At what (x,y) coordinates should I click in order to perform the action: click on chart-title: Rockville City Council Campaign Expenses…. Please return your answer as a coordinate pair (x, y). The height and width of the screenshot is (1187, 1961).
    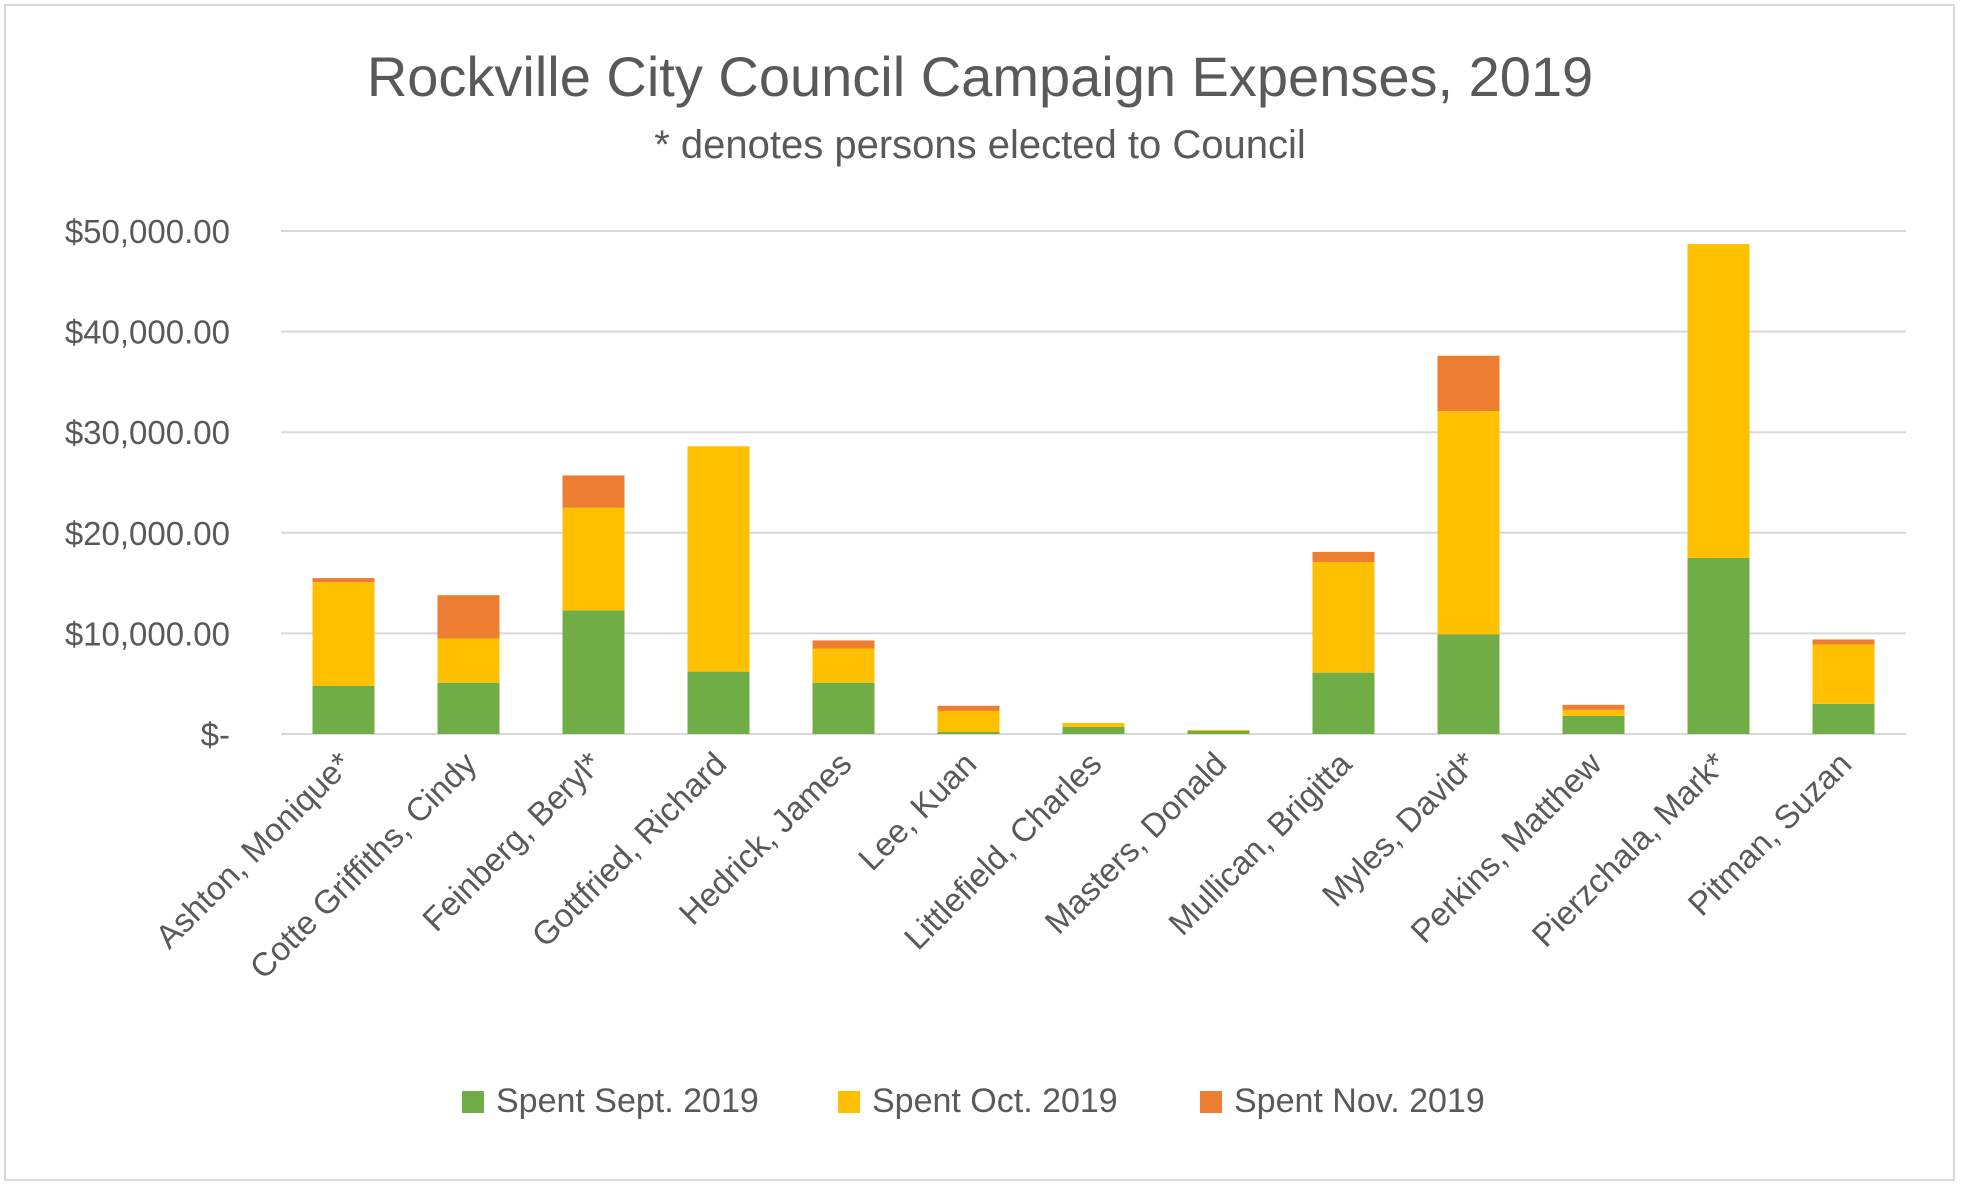
    Looking at the image, I should click on (980, 76).